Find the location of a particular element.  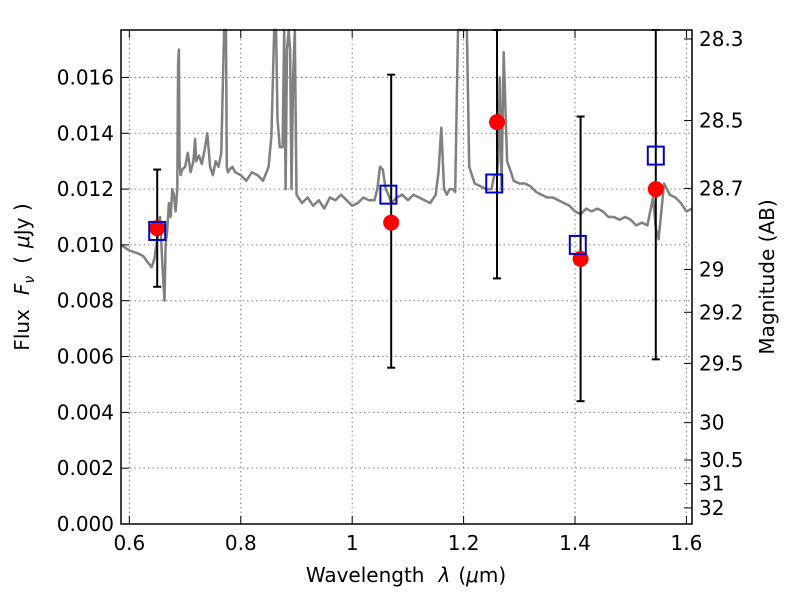

mag-tick-label: 31 is located at coordinates (711, 484).